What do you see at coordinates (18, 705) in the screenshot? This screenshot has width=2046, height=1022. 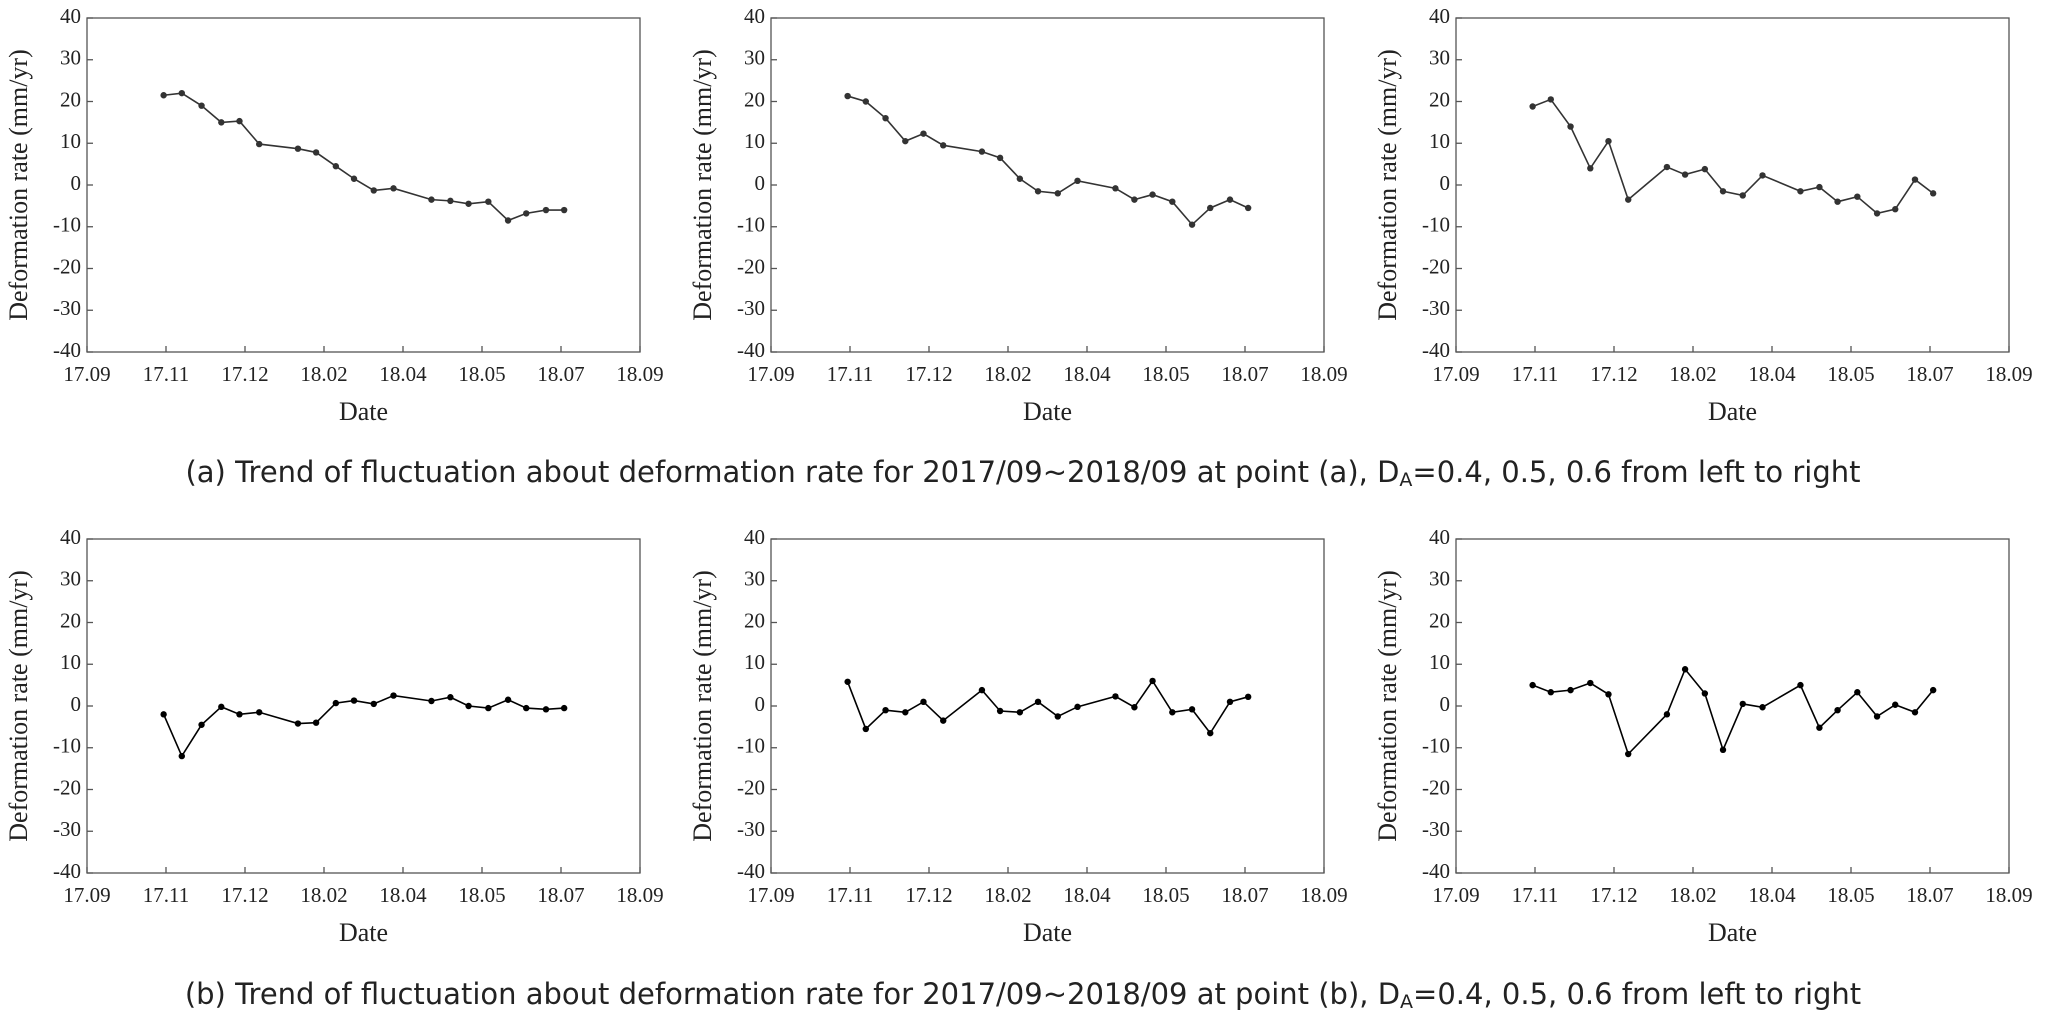 I see `y-axis-label: Deformation rate (mm/yr)` at bounding box center [18, 705].